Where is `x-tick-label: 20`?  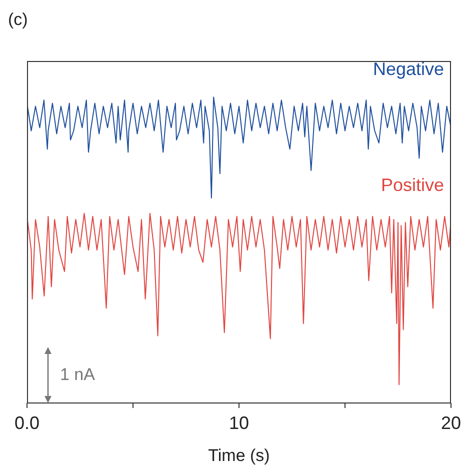
x-tick-label: 20 is located at coordinates (451, 422).